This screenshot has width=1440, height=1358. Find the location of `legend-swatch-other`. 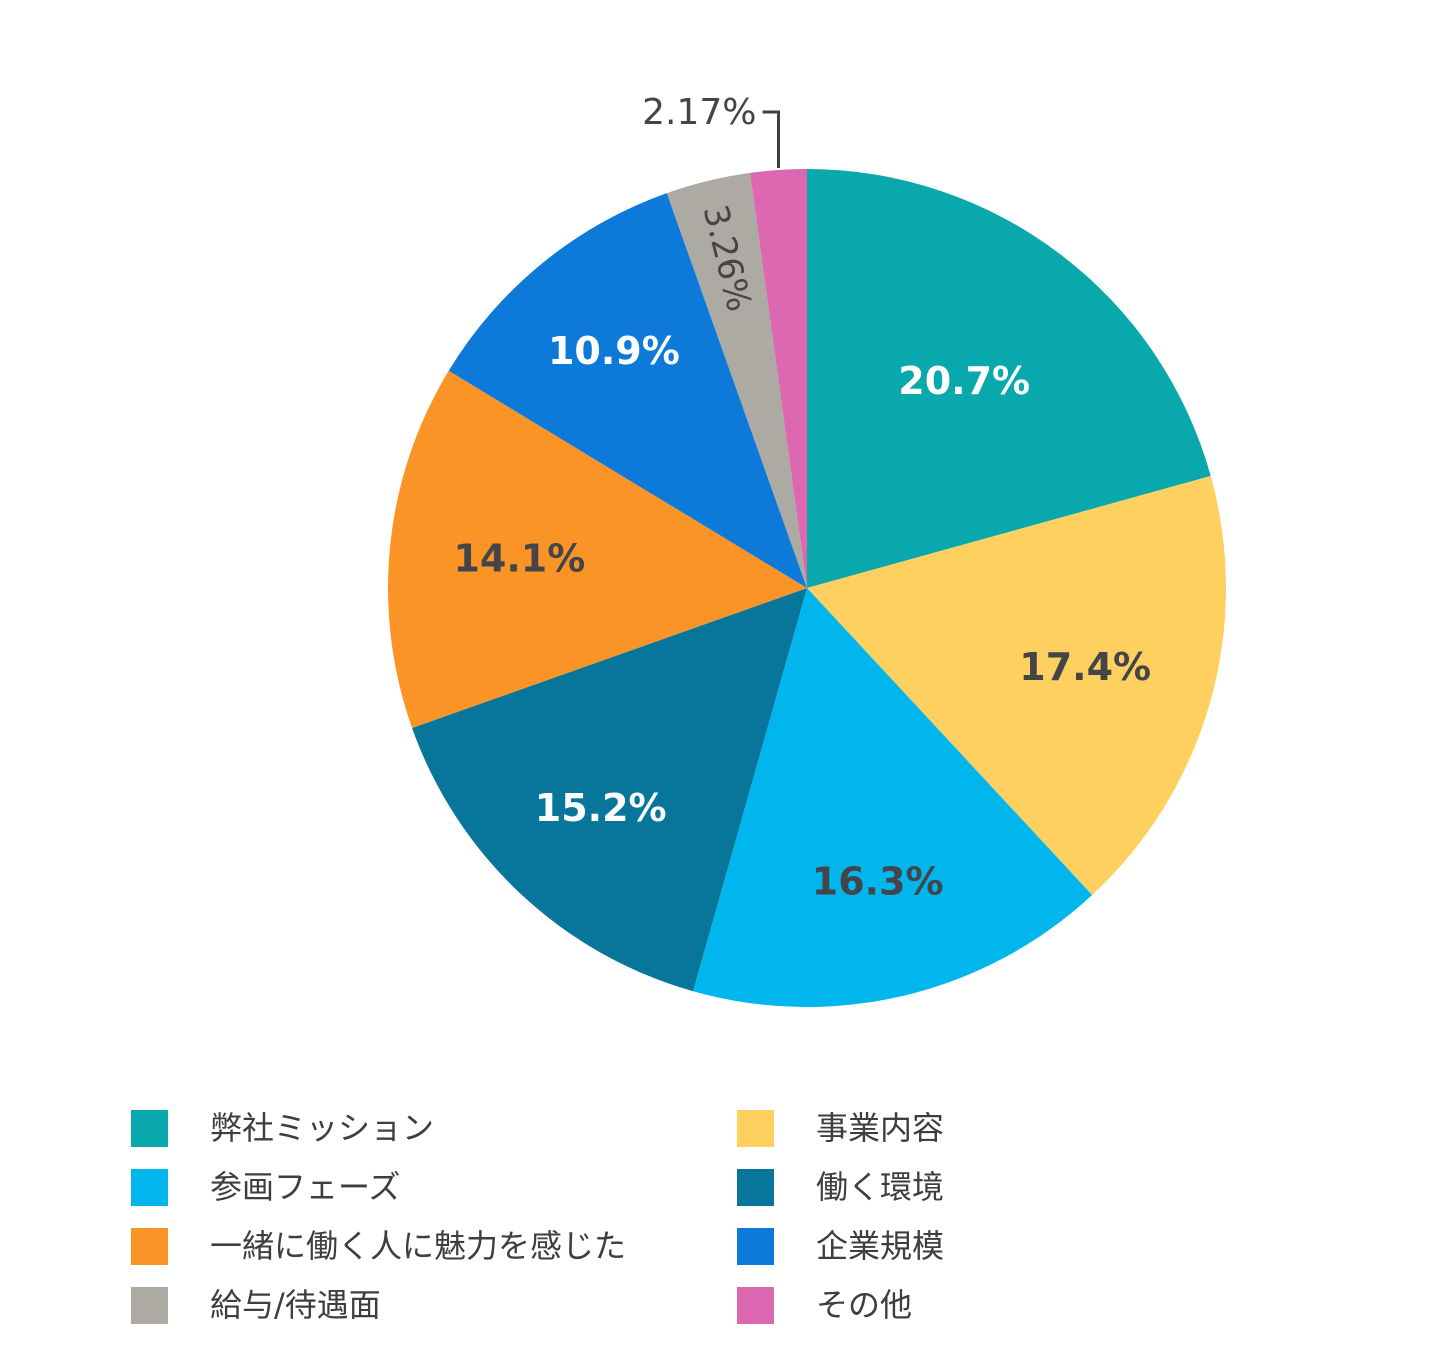

legend-swatch-other is located at coordinates (755, 1305).